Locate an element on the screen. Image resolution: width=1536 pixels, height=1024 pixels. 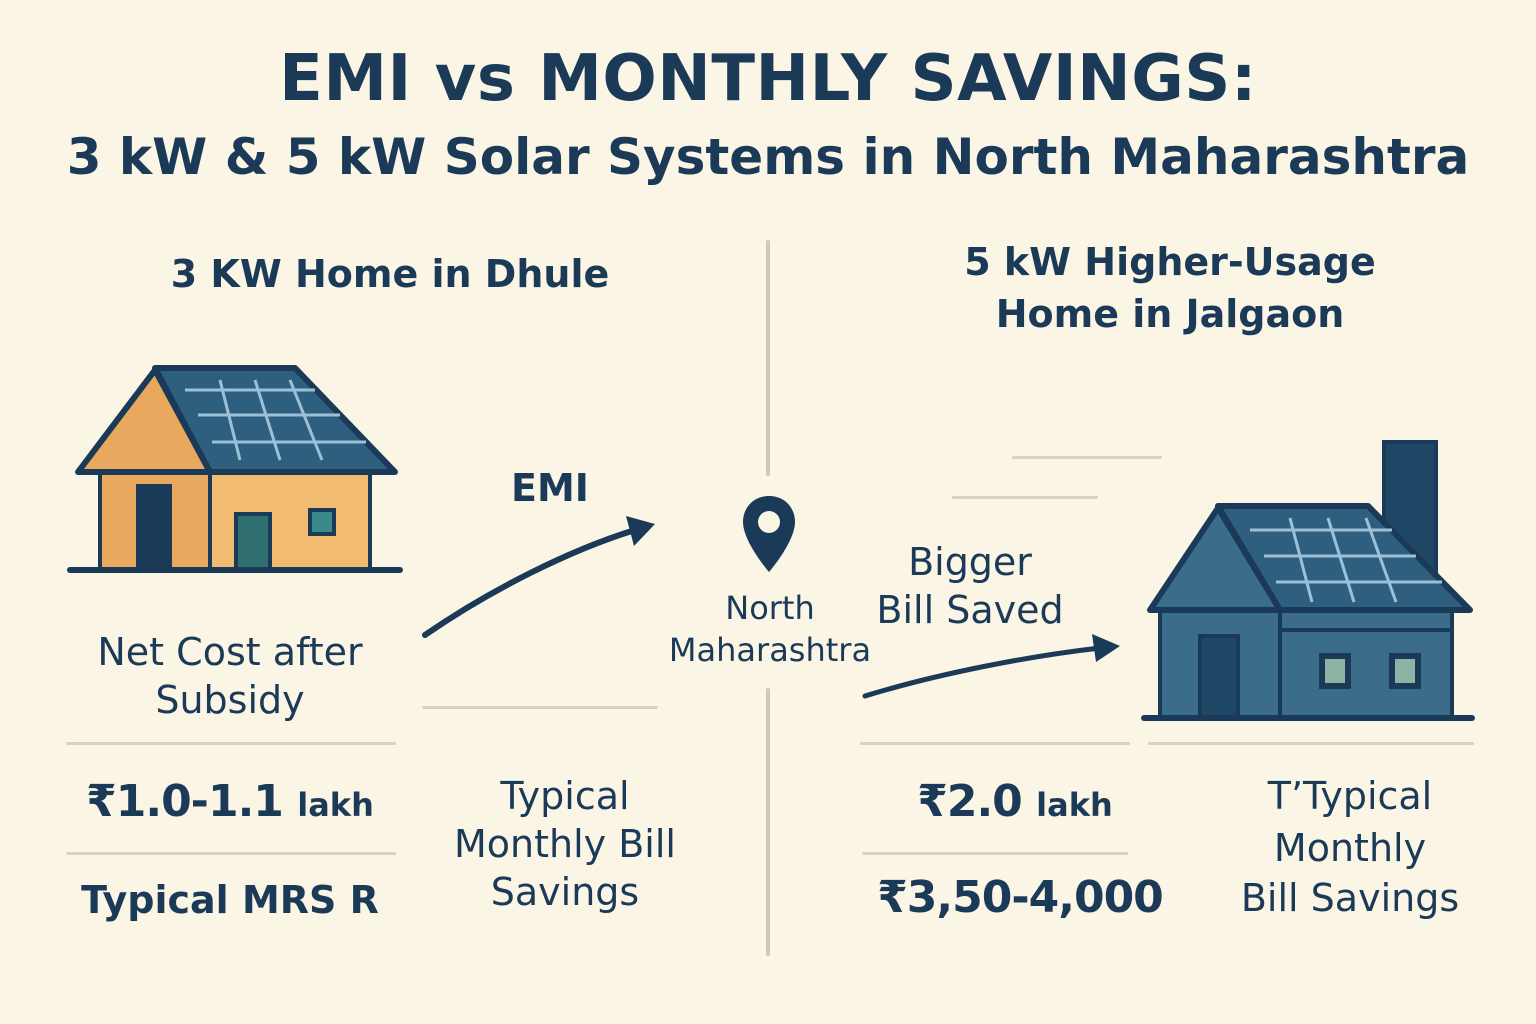
right-savings-label-line3: Bill Savings is located at coordinates (1350, 898).